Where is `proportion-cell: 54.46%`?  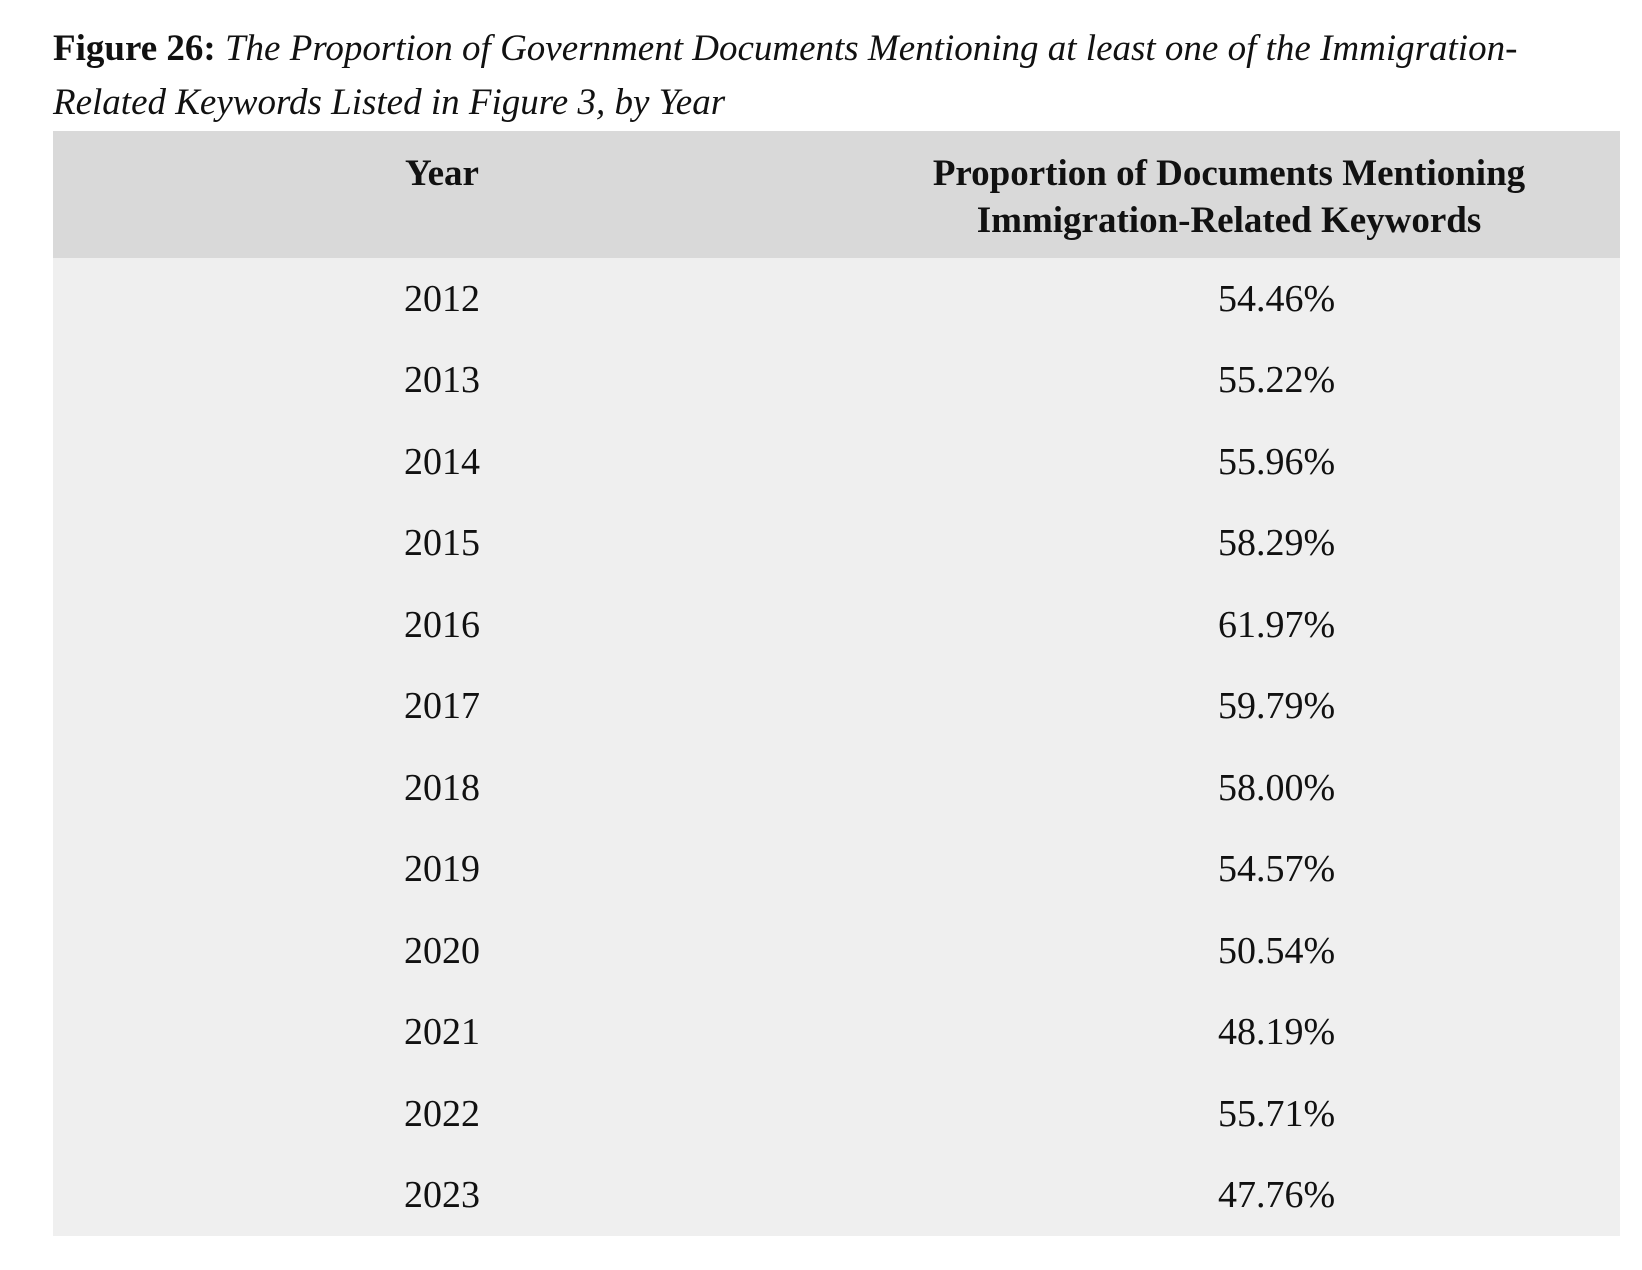
proportion-cell: 54.46% is located at coordinates (1277, 298).